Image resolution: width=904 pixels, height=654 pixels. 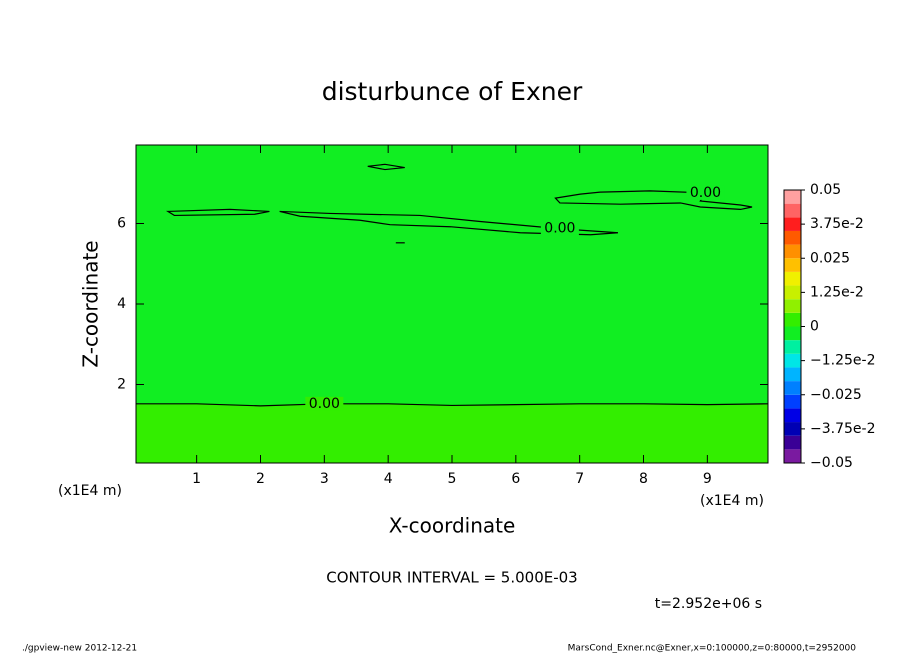 I want to click on x-tick-label: 7, so click(x=579, y=479).